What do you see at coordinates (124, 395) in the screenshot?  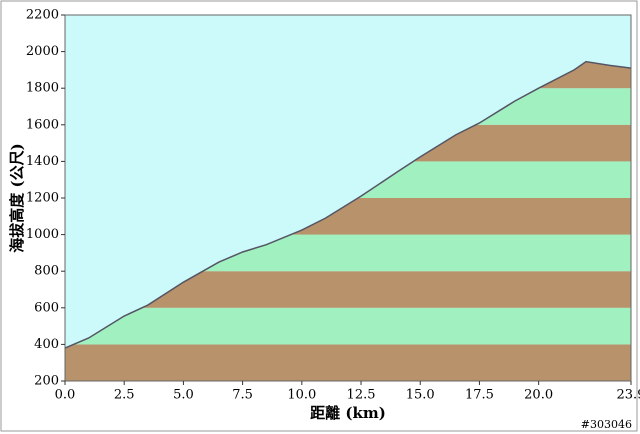 I see `x-tick-label: 2.5` at bounding box center [124, 395].